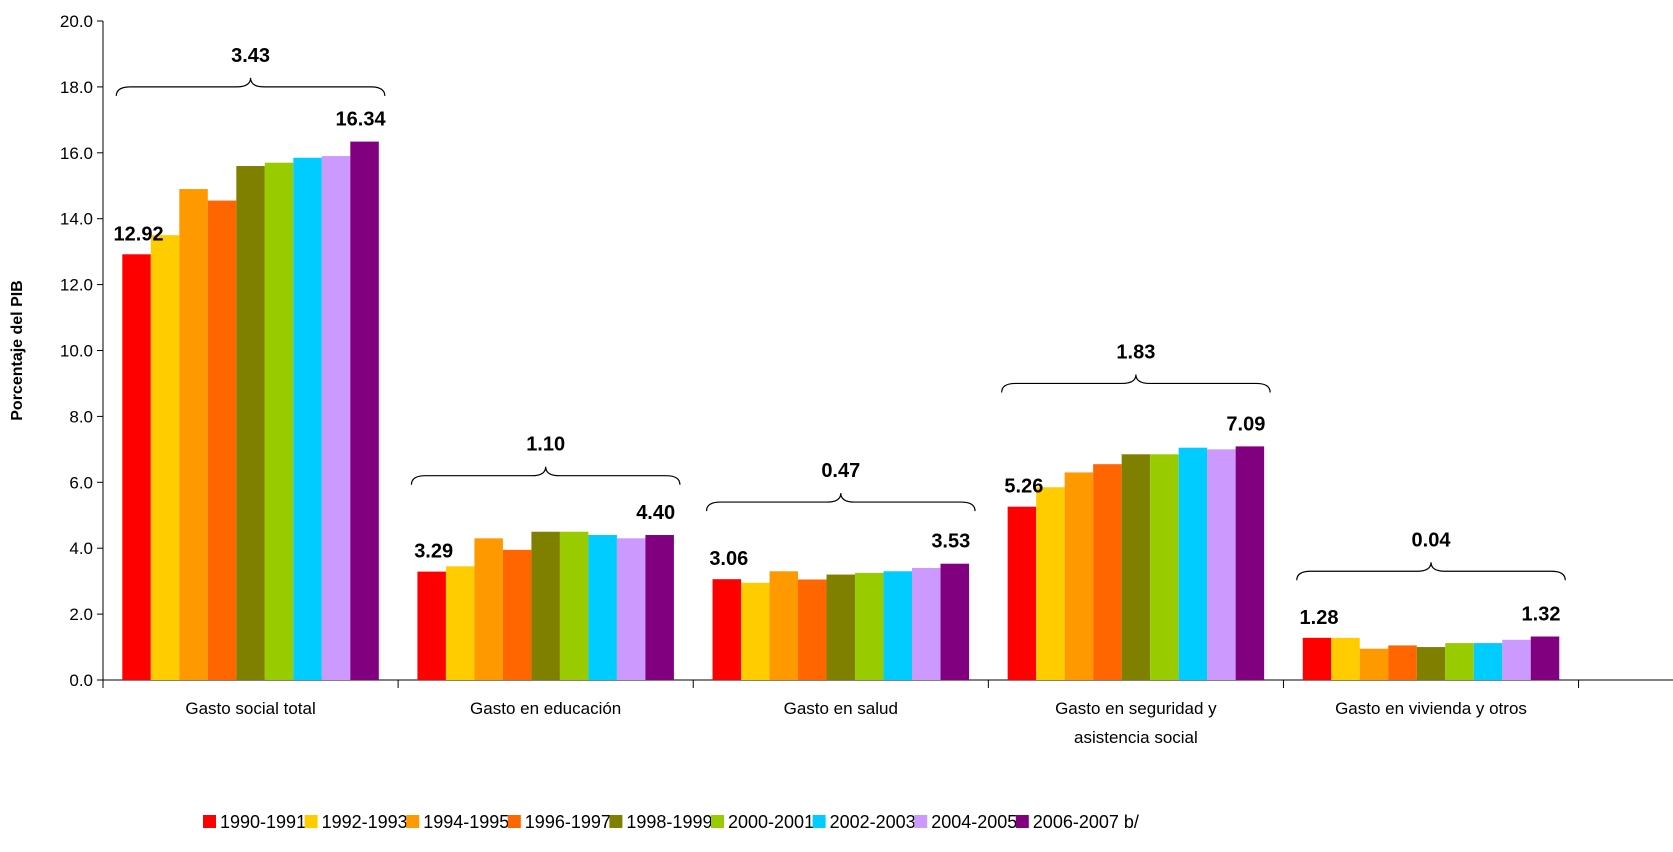 The image size is (1673, 852). I want to click on data-label: 5.26, so click(1023, 487).